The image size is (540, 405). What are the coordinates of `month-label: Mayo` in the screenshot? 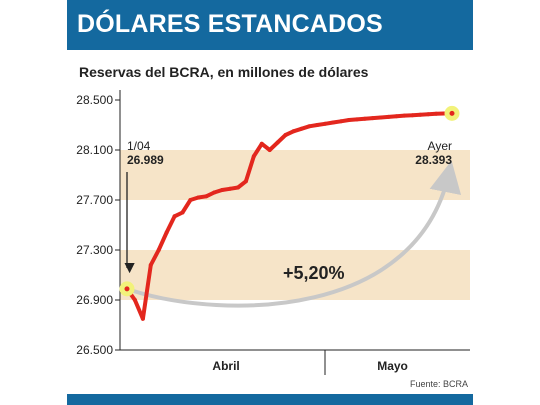 It's located at (392, 366).